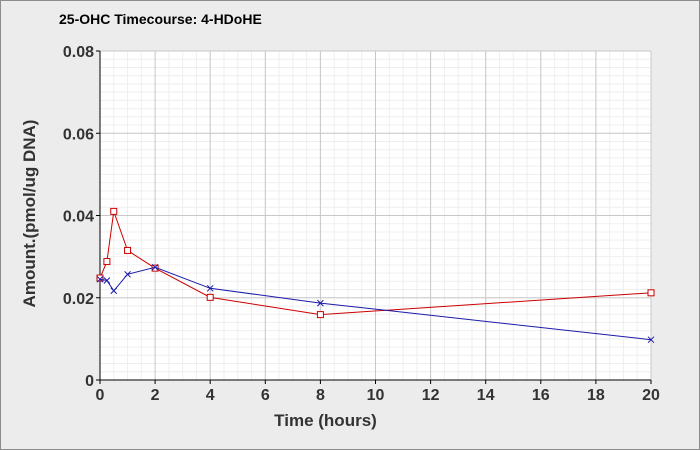 The height and width of the screenshot is (450, 700). Describe the element at coordinates (78, 52) in the screenshot. I see `y-tick-label: 0.08` at that location.